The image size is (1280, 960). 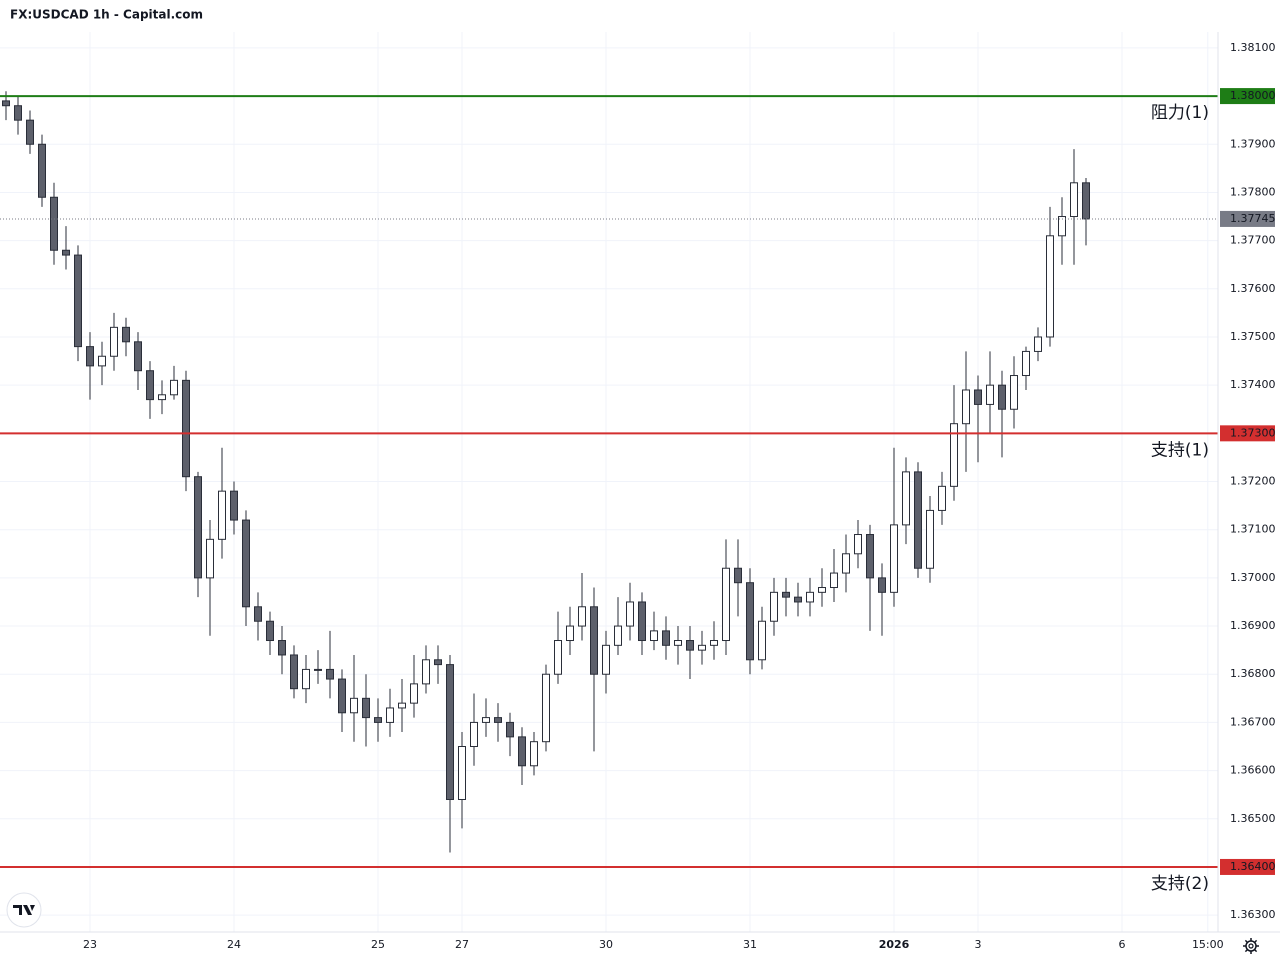 I want to click on level-name: 支持(1), so click(x=1180, y=450).